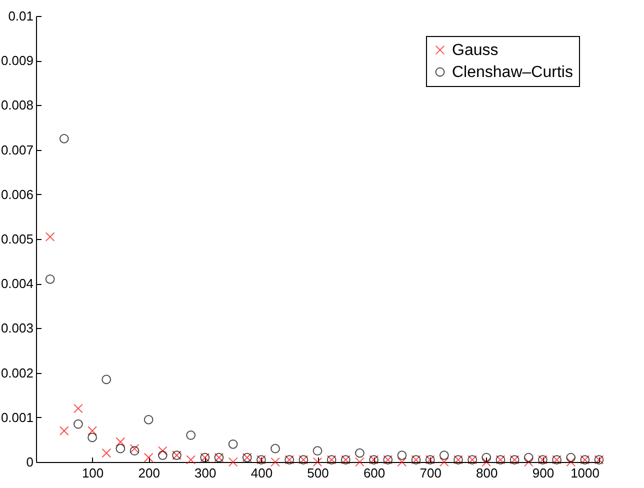  I want to click on x-tick-label: 300, so click(205, 473).